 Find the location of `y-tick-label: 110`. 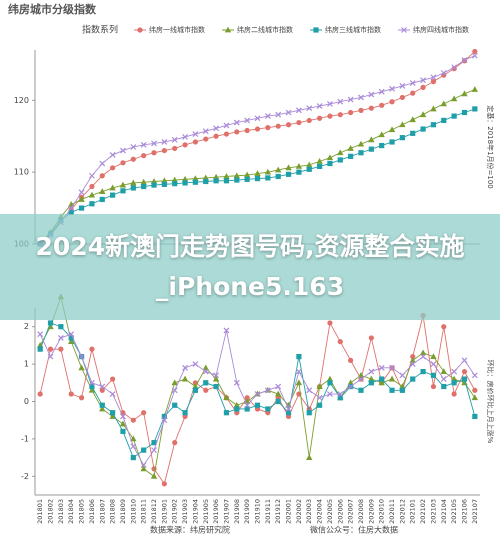

y-tick-label: 110 is located at coordinates (21, 172).